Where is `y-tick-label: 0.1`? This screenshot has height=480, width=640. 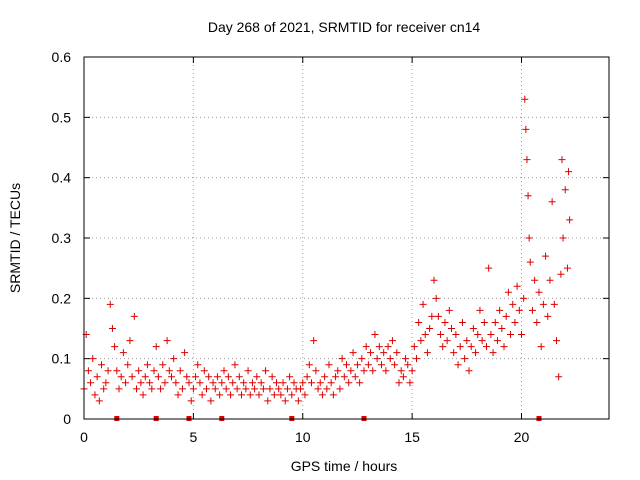
y-tick-label: 0.1 is located at coordinates (62, 359).